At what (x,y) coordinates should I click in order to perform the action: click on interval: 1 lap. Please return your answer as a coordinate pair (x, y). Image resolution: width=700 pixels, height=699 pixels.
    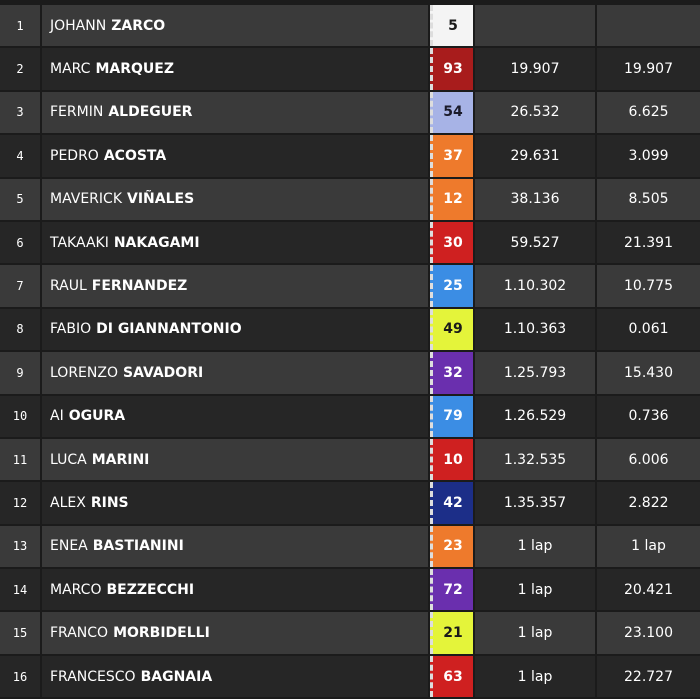
    Looking at the image, I should click on (648, 546).